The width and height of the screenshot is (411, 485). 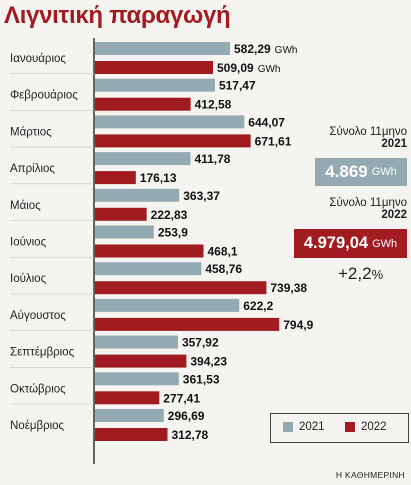 I want to click on data-label-2021-1: 582,29, so click(x=252, y=49).